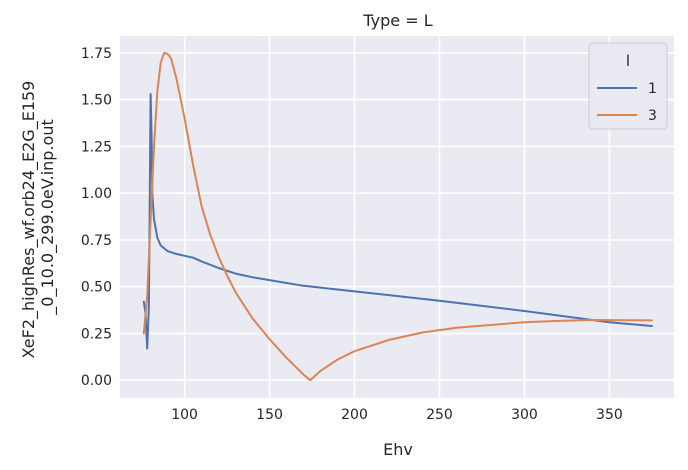 The width and height of the screenshot is (688, 470). I want to click on x-tick-label: 200, so click(354, 415).